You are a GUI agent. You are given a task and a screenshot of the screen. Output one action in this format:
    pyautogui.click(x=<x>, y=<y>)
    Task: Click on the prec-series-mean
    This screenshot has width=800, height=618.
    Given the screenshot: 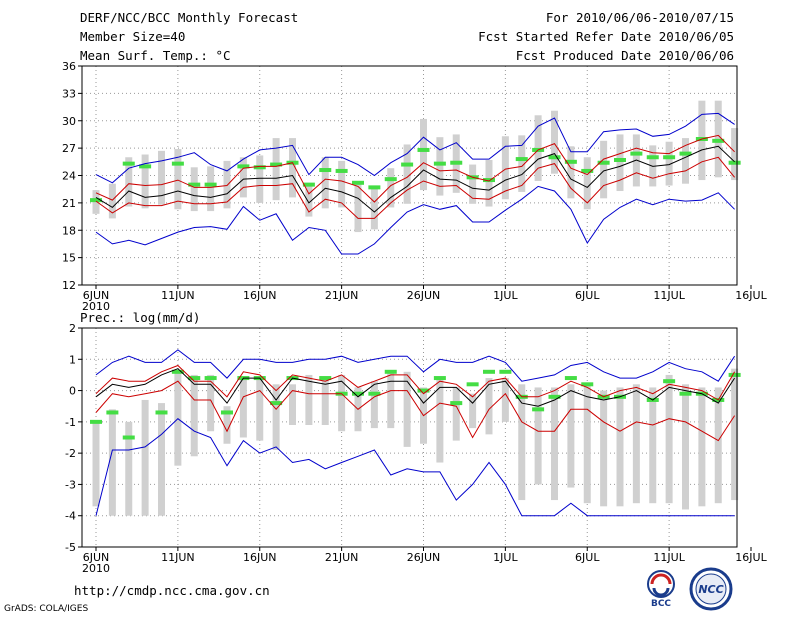 What is the action you would take?
    pyautogui.click(x=415, y=387)
    